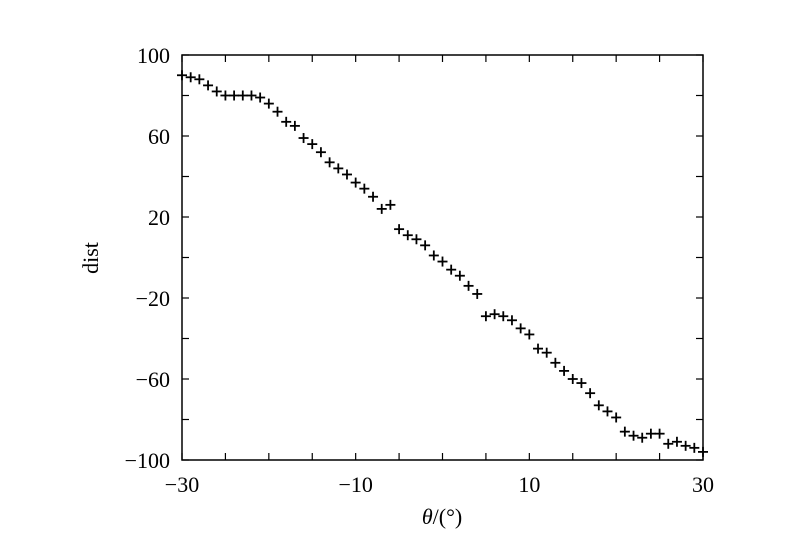 The height and width of the screenshot is (533, 800). I want to click on y-tick-label: 60, so click(159, 136).